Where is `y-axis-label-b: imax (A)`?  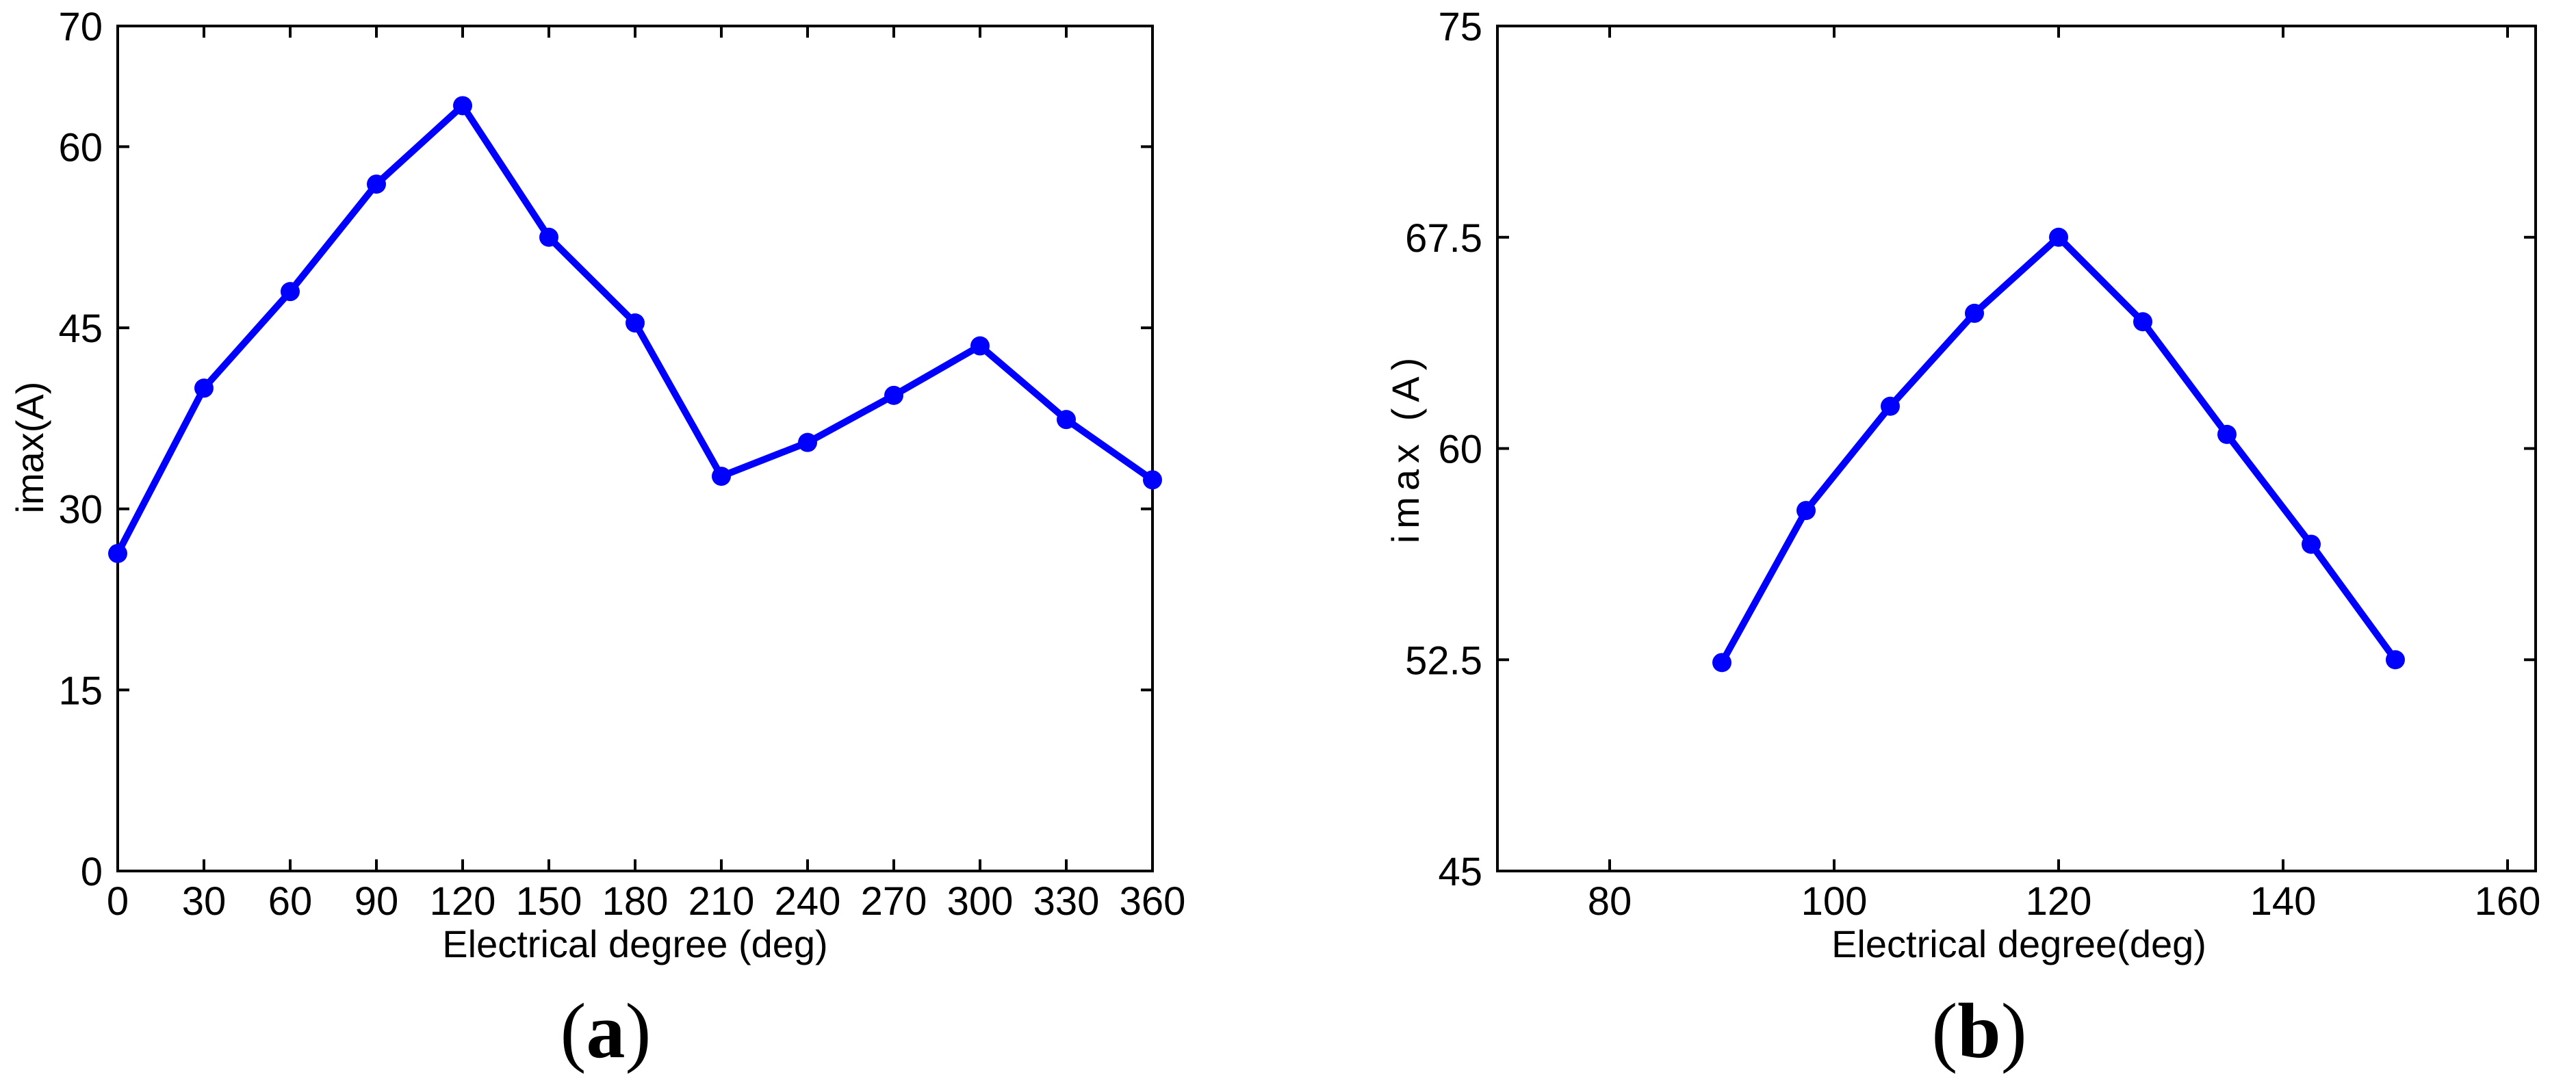
y-axis-label-b: imax (A) is located at coordinates (1405, 447).